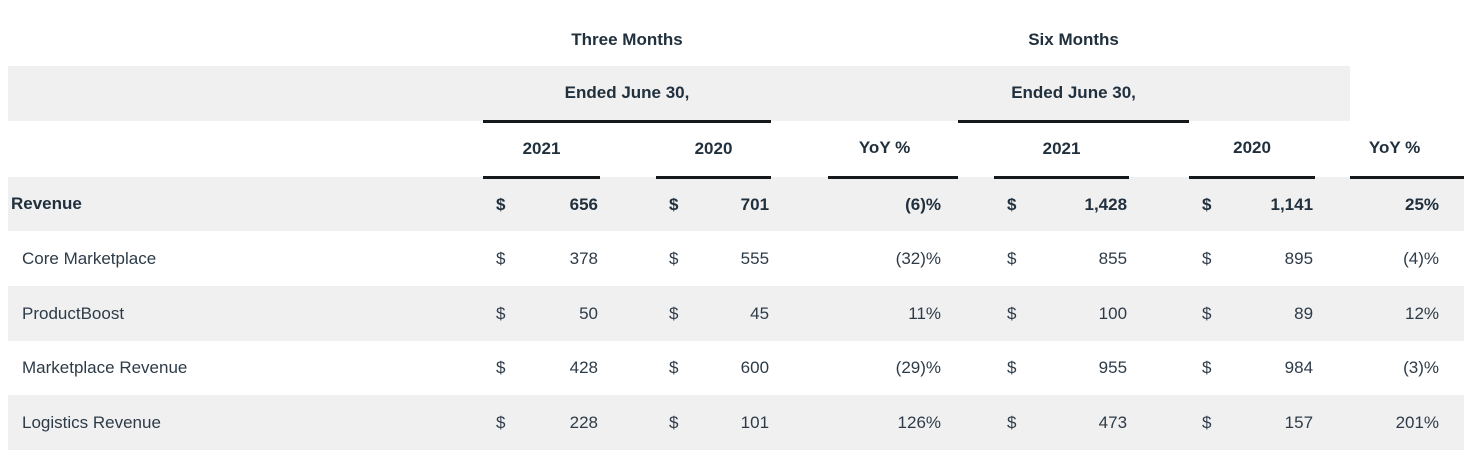 This screenshot has height=461, width=1476. Describe the element at coordinates (541, 150) in the screenshot. I see `column-header-tm-2021: 2021` at that location.